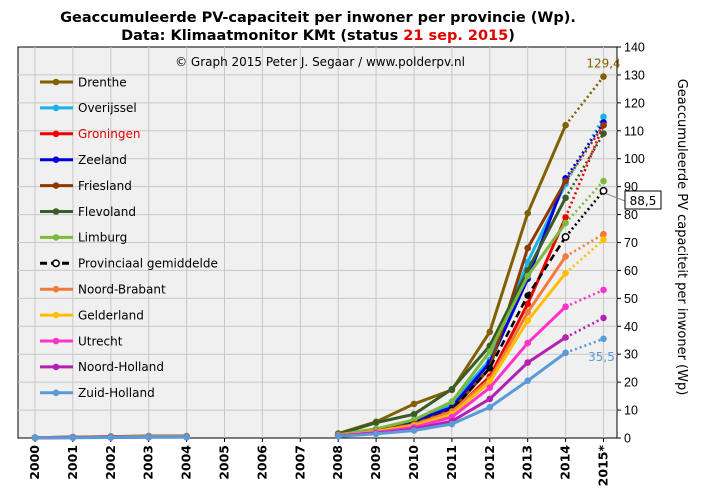  What do you see at coordinates (631, 411) in the screenshot?
I see `y-tick-label: 10` at bounding box center [631, 411].